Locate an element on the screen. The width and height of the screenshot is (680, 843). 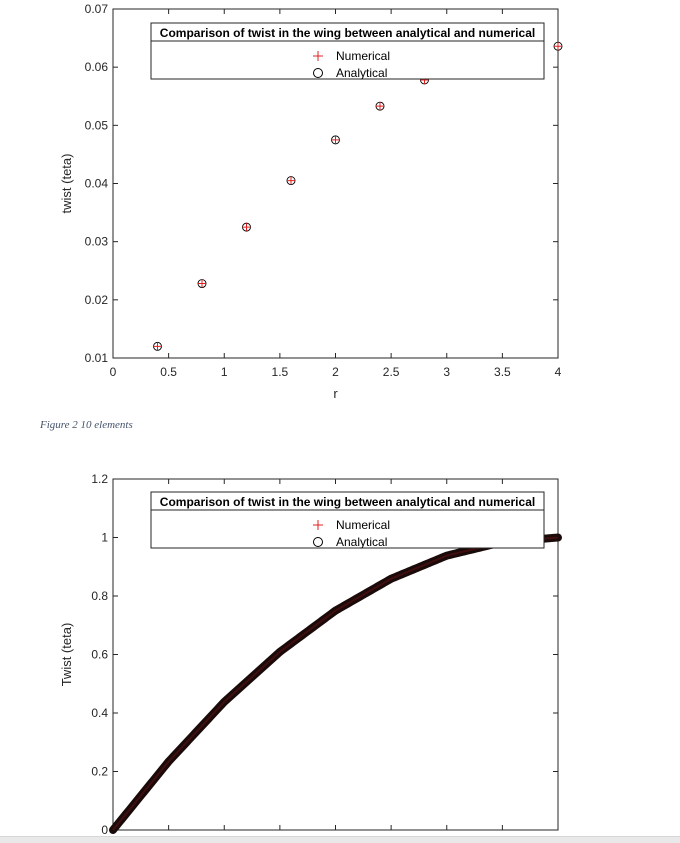
y-tick-label: 0.6 is located at coordinates (99, 655).